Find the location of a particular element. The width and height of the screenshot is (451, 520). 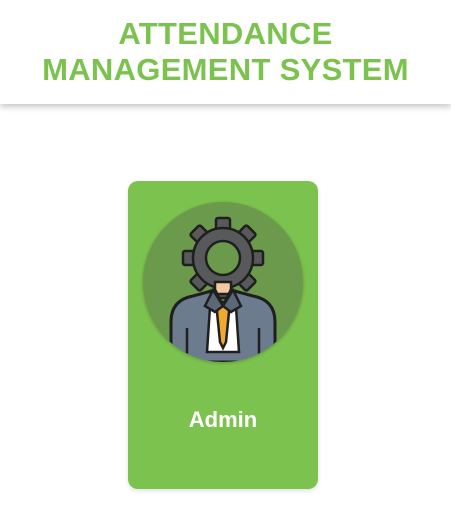

page-title-line2: MANAGEMENT SYSTEM is located at coordinates (225, 69).